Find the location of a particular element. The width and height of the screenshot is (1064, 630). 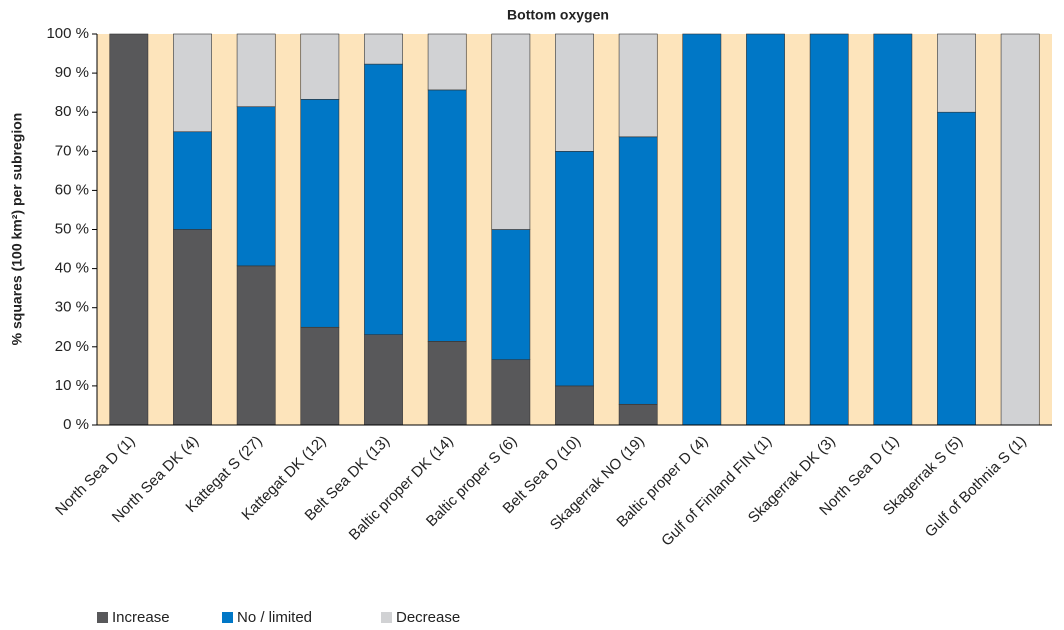

y-tick-label: 40 % is located at coordinates (72, 268).